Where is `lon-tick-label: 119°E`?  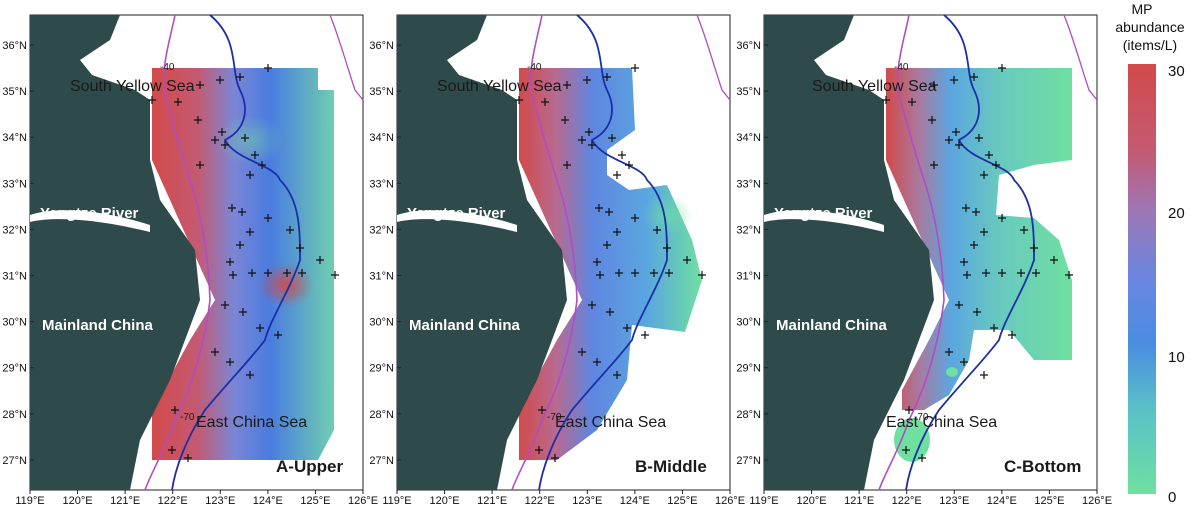 lon-tick-label: 119°E is located at coordinates (763, 501).